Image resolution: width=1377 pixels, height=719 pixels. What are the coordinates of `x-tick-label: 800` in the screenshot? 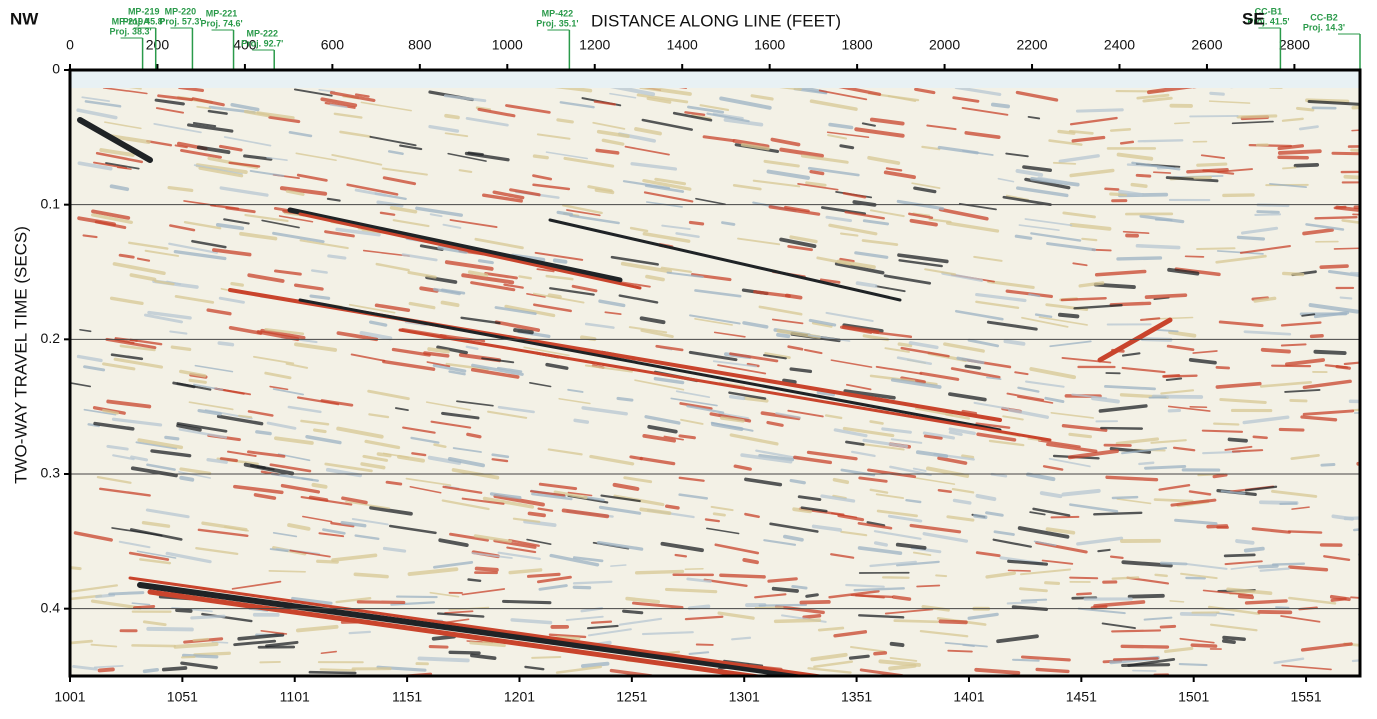 It's located at (420, 45).